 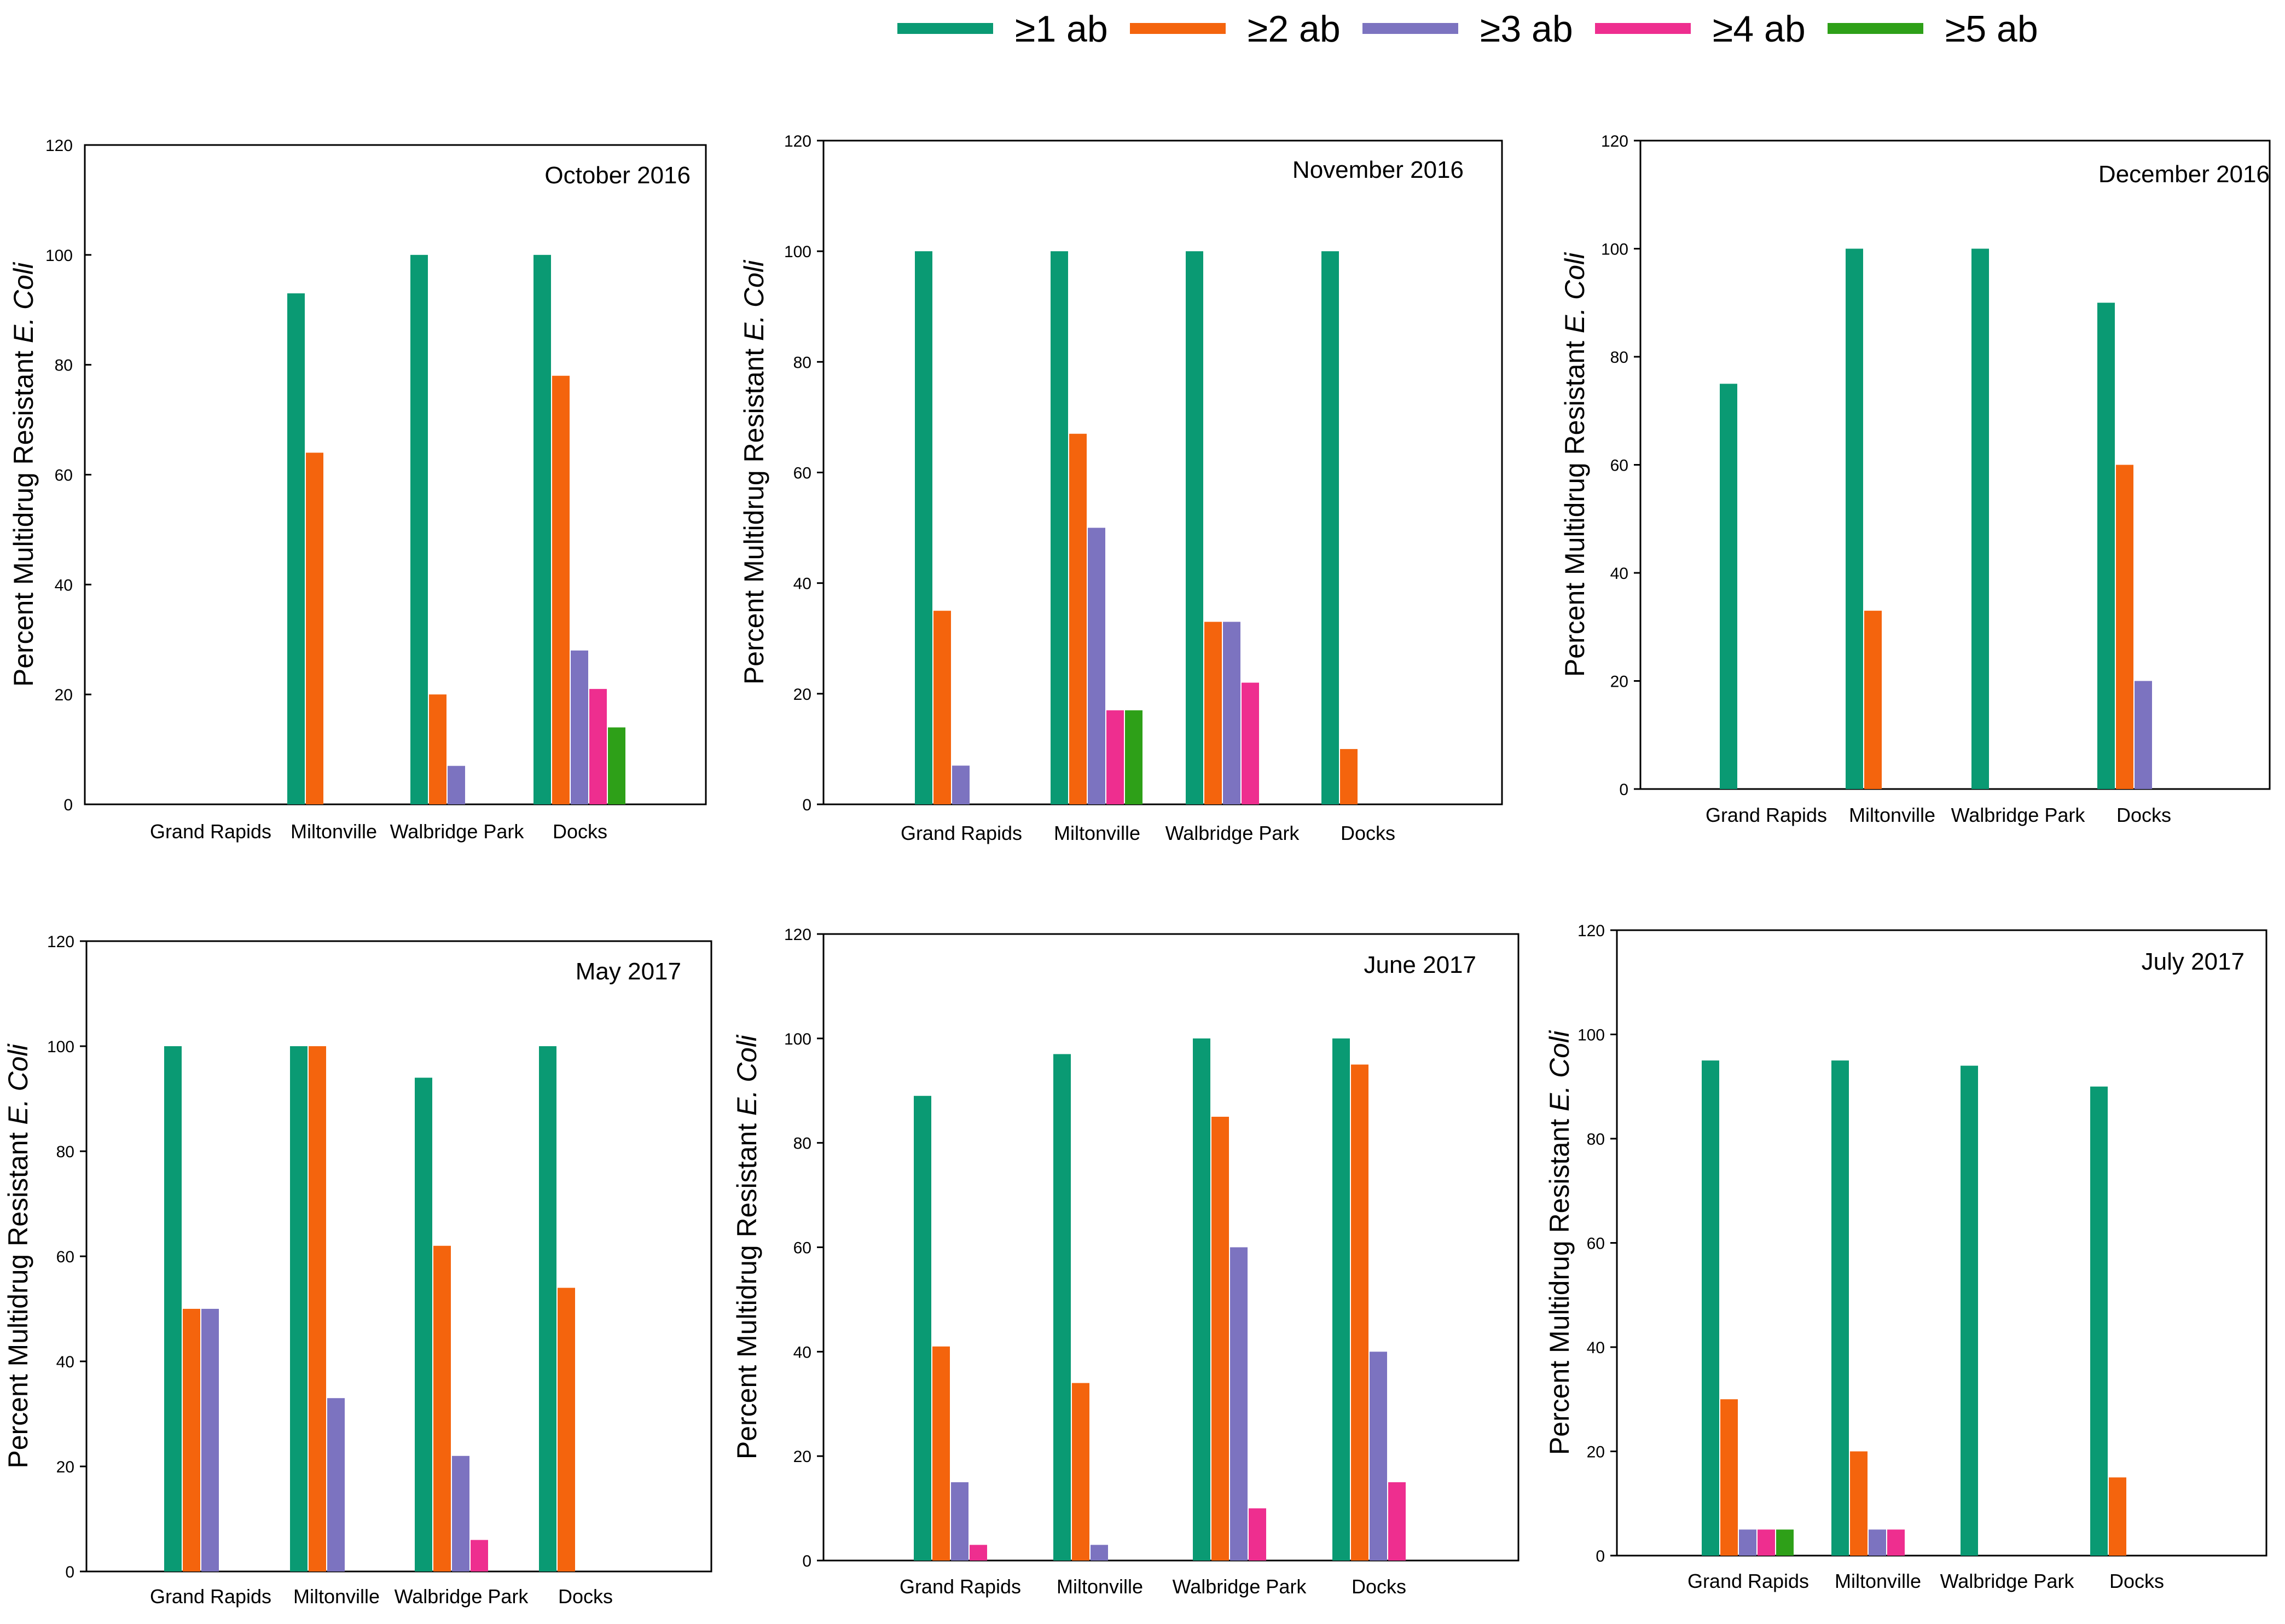 I want to click on legend-item: ≥4 ab, so click(x=1700, y=29).